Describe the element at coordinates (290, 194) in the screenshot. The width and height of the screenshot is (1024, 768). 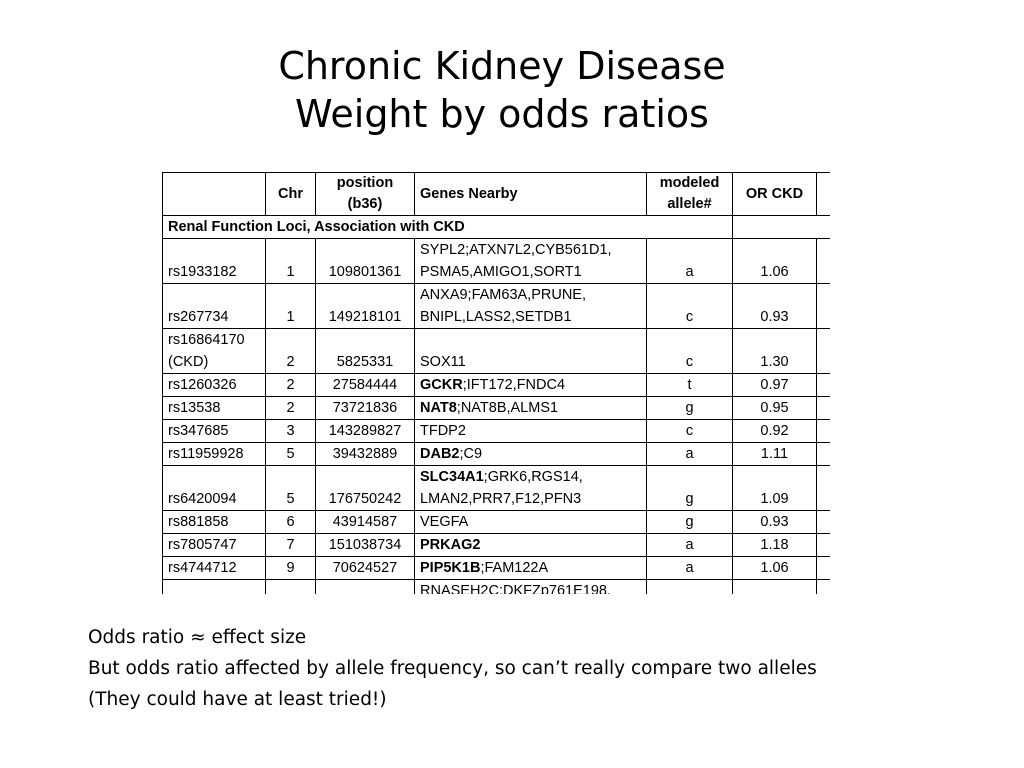
I see `header-chr: Chr` at that location.